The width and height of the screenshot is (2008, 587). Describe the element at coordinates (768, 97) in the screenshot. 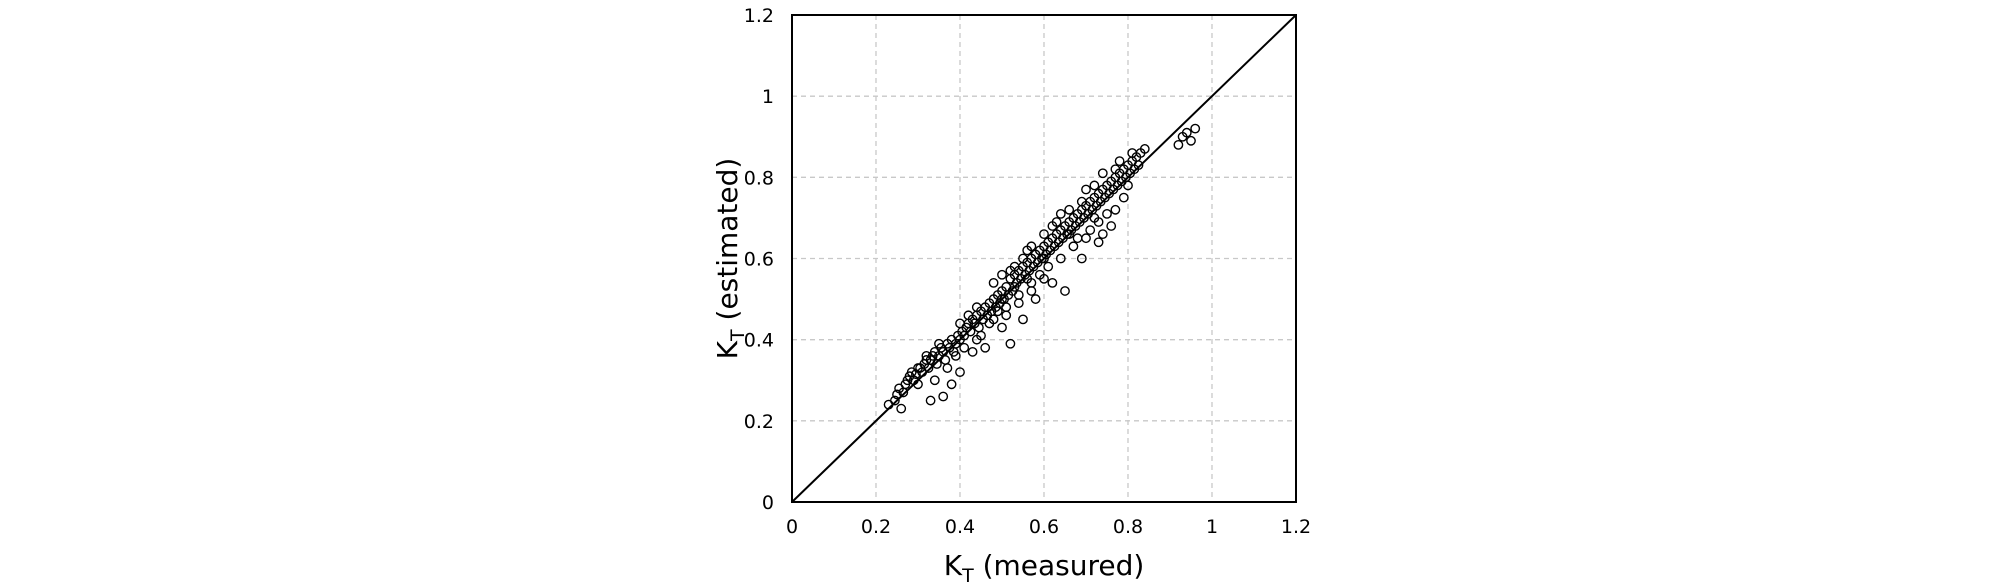

I see `y-tick-label: 1` at that location.